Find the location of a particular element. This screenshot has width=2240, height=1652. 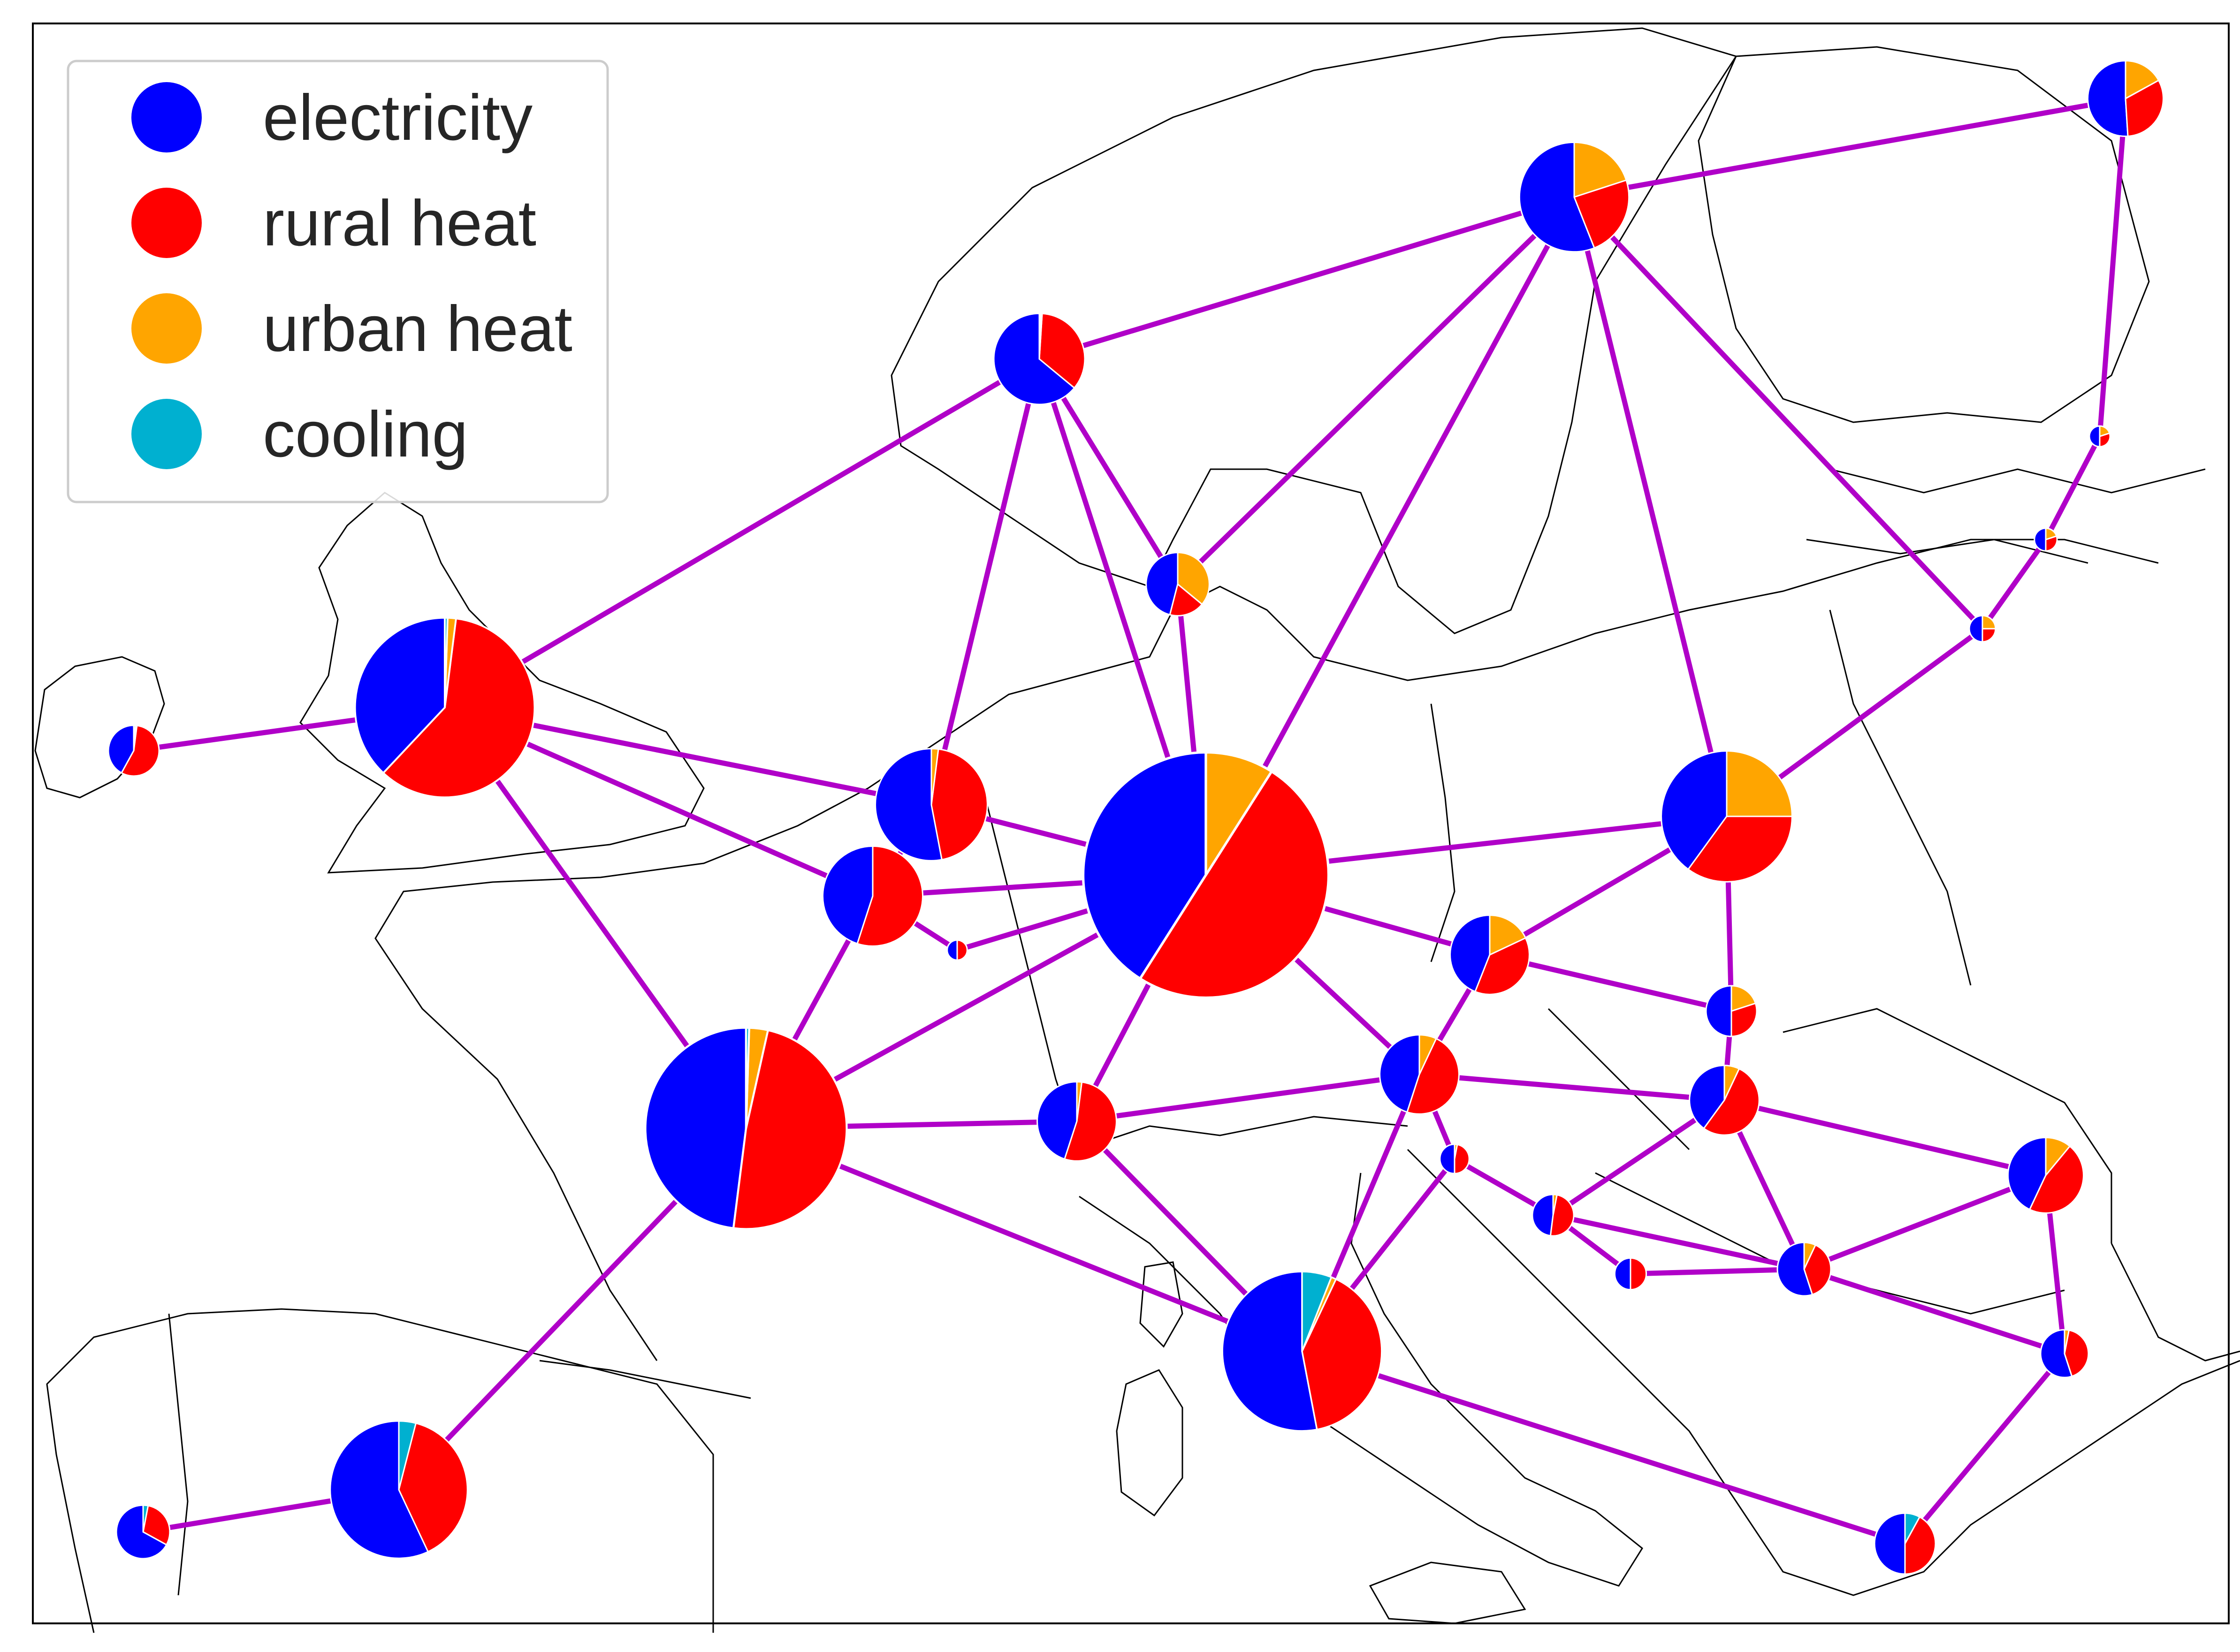

pie-slice-germany-urban-heat is located at coordinates (1238, 813).